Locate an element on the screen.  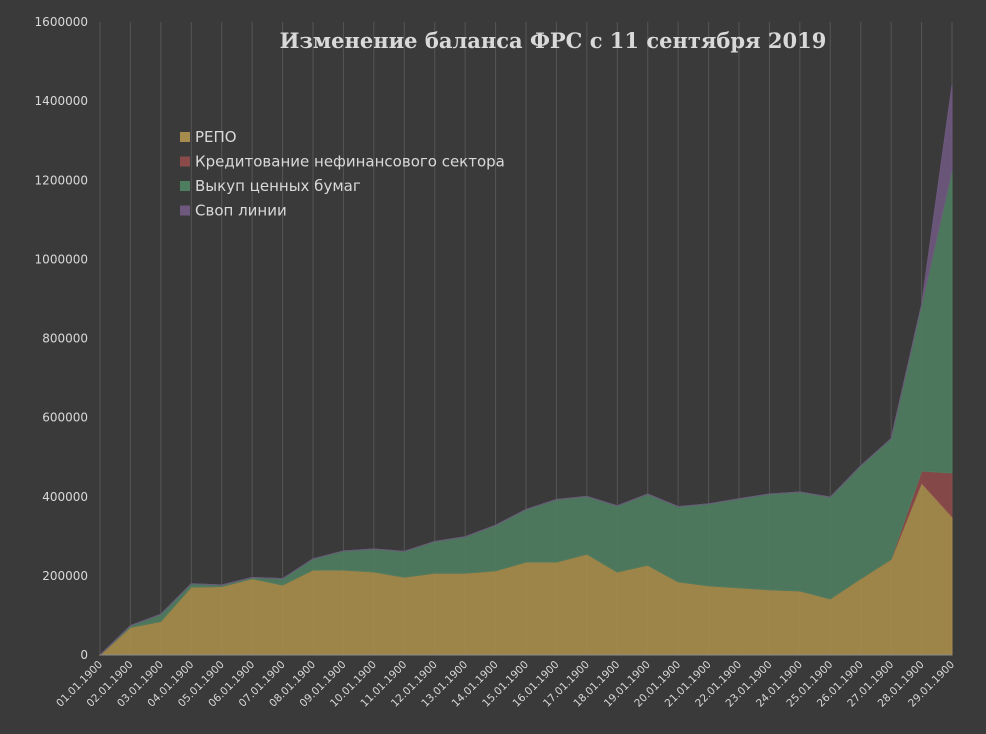
y-tick-label: 1200000 is located at coordinates (61, 180).